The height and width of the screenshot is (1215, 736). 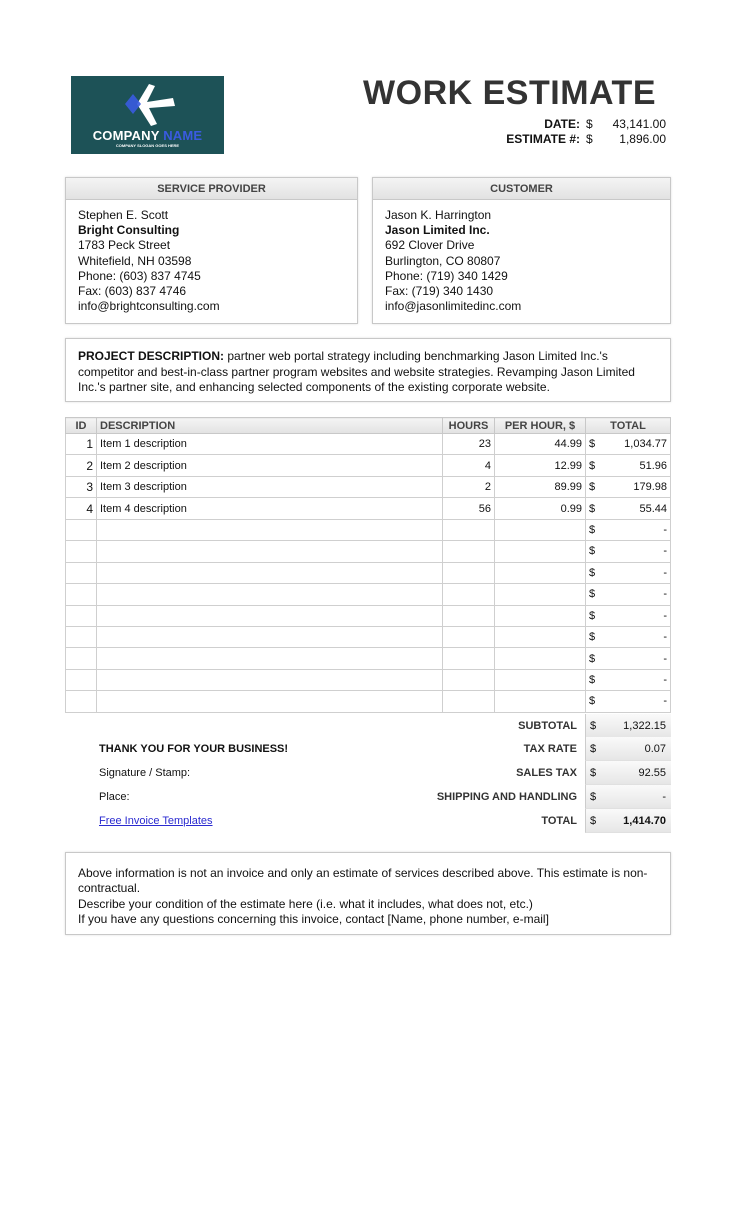 What do you see at coordinates (546, 773) in the screenshot?
I see `summary-label: SALES TAX` at bounding box center [546, 773].